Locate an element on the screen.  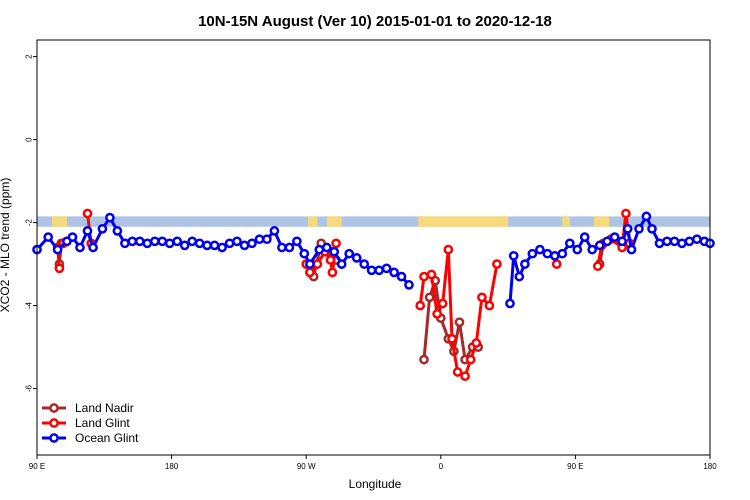
y-axis: 2 0 -2 -4 -6 is located at coordinates (30, 223).